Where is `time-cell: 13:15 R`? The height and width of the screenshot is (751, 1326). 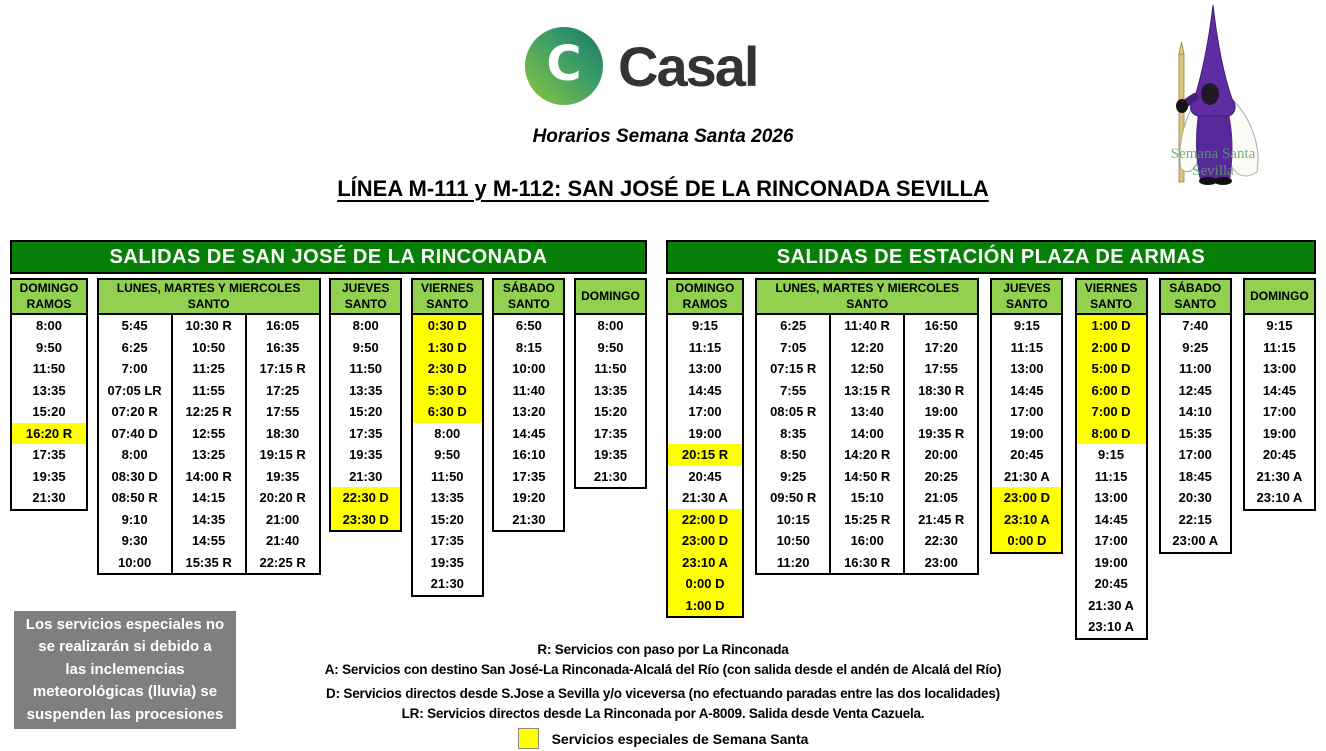
time-cell: 13:15 R is located at coordinates (867, 390).